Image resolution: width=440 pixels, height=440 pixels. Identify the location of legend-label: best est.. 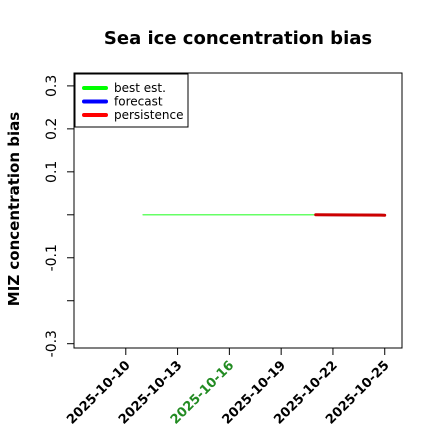
(140, 88).